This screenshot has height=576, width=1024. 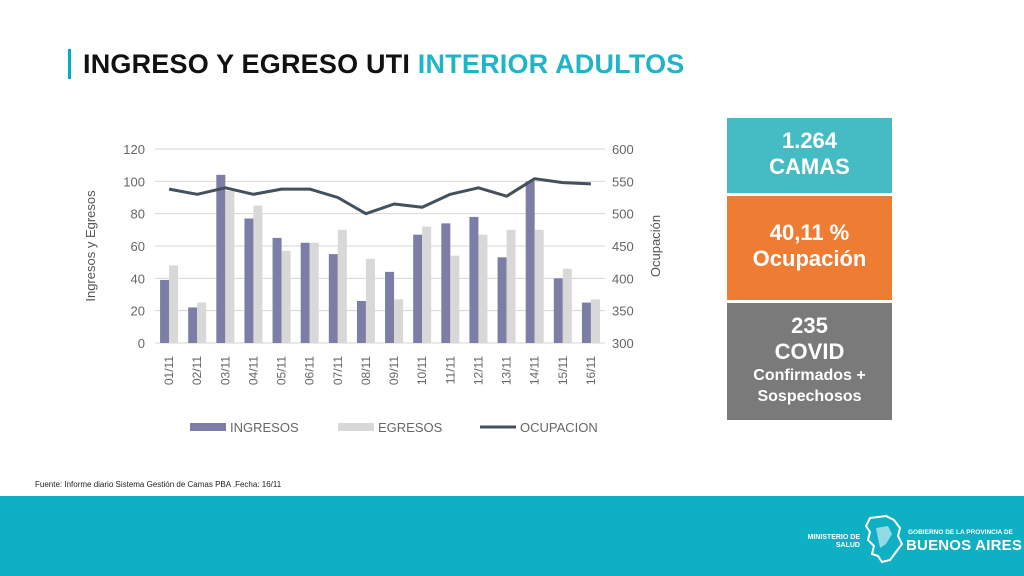 What do you see at coordinates (379, 196) in the screenshot?
I see `series-line-ocupacion` at bounding box center [379, 196].